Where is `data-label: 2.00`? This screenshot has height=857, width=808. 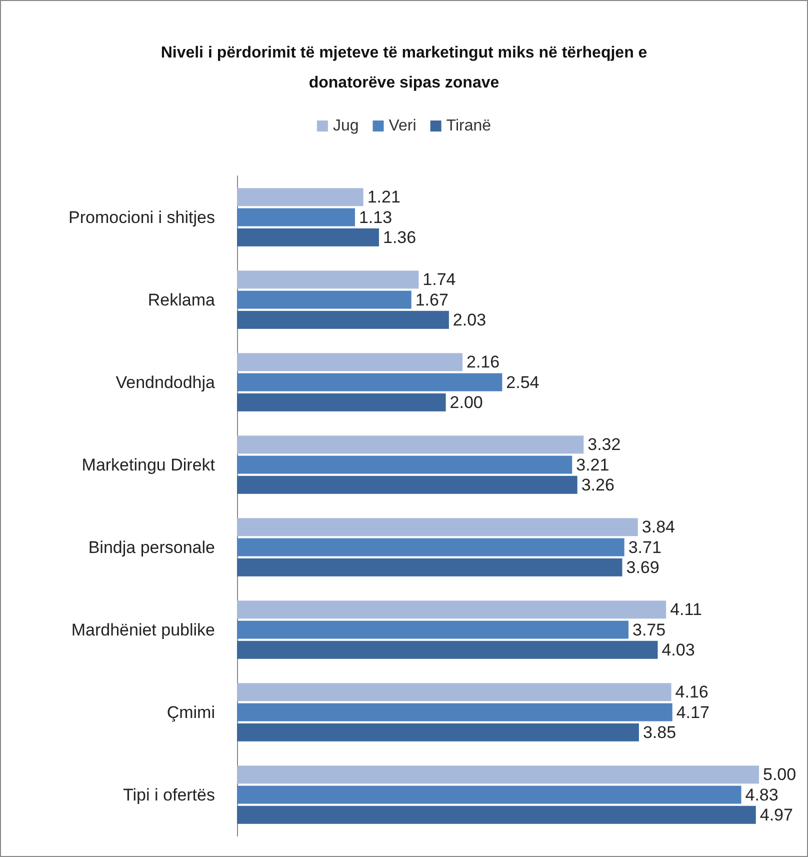
data-label: 2.00 is located at coordinates (466, 402).